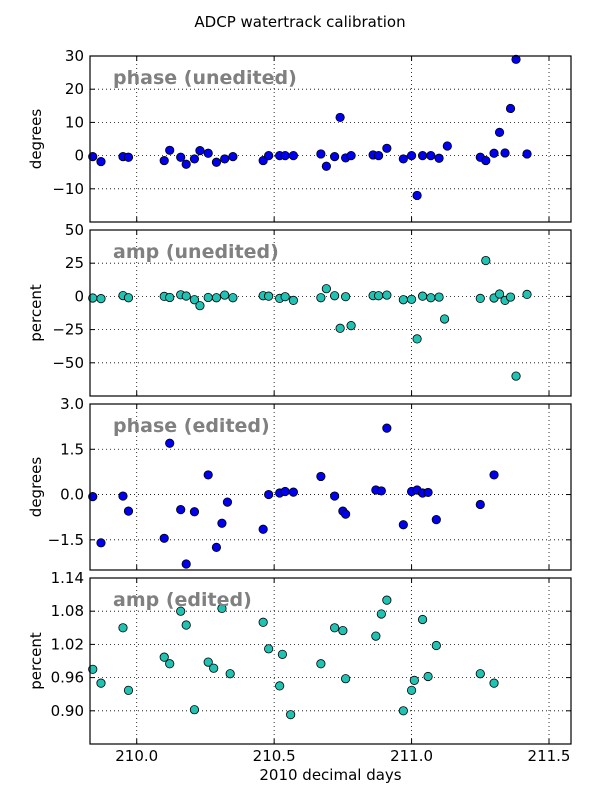  I want to click on y-tick-label: −10, so click(68, 189).